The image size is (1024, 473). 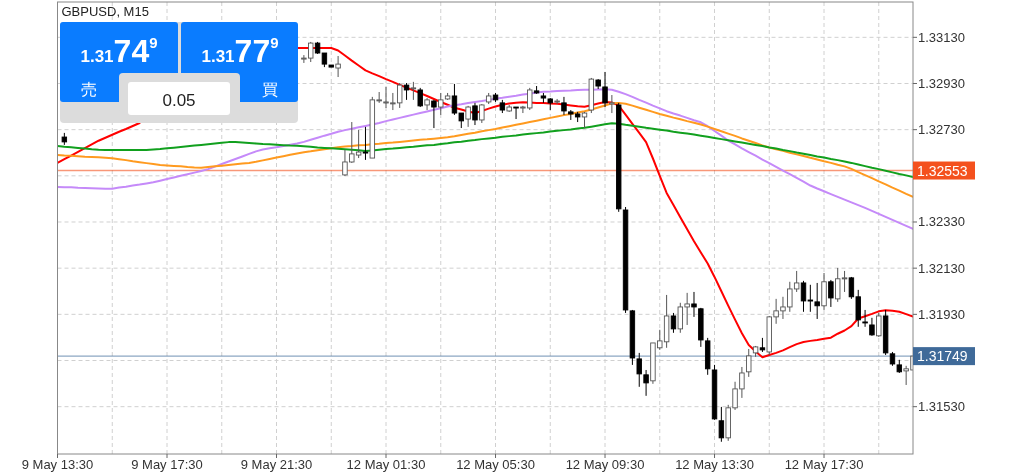 What do you see at coordinates (941, 130) in the screenshot?
I see `y-tick-label: 1.32730` at bounding box center [941, 130].